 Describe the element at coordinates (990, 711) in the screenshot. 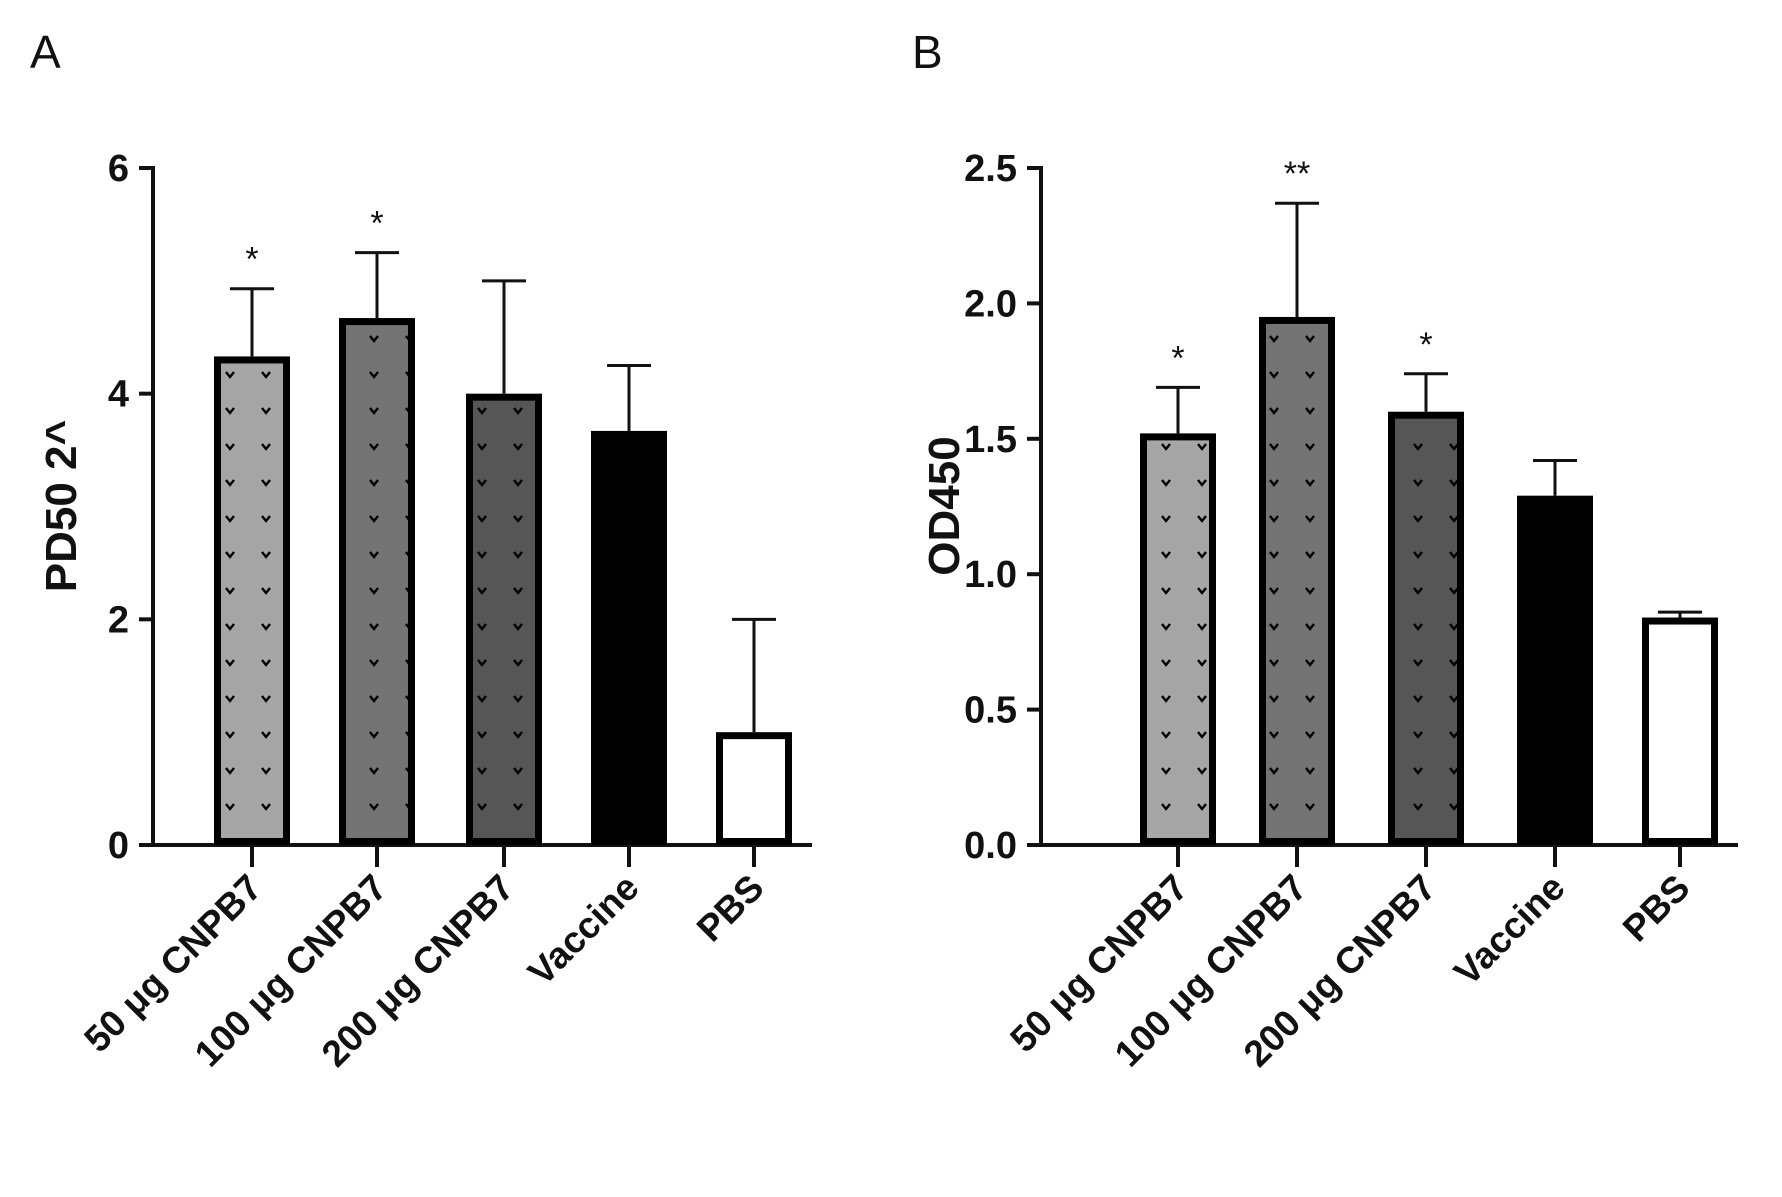

I see `y-tick-label: 0.5` at that location.